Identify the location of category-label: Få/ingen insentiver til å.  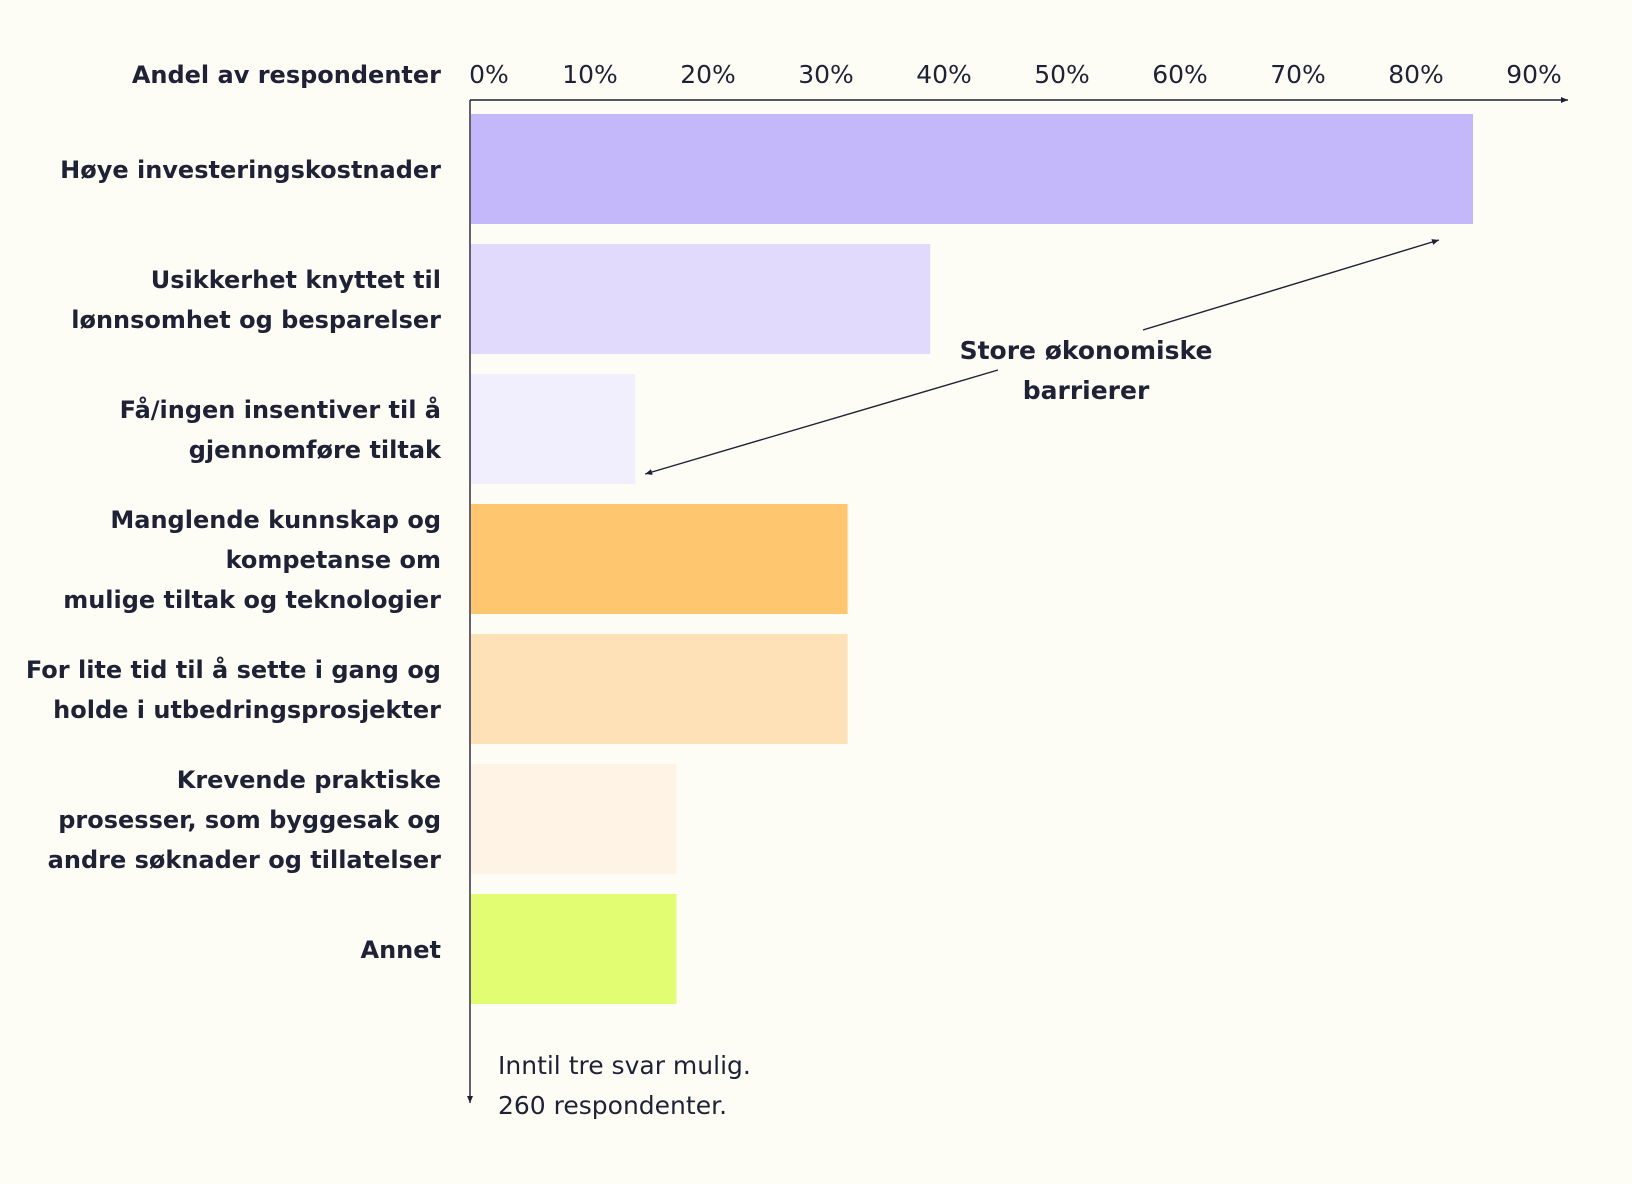
(280, 409).